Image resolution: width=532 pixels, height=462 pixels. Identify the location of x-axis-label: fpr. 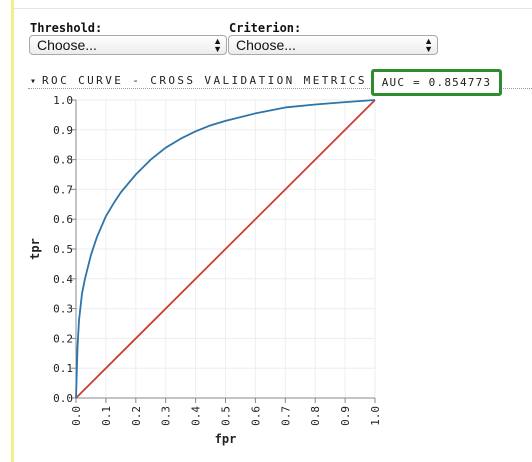
(226, 439).